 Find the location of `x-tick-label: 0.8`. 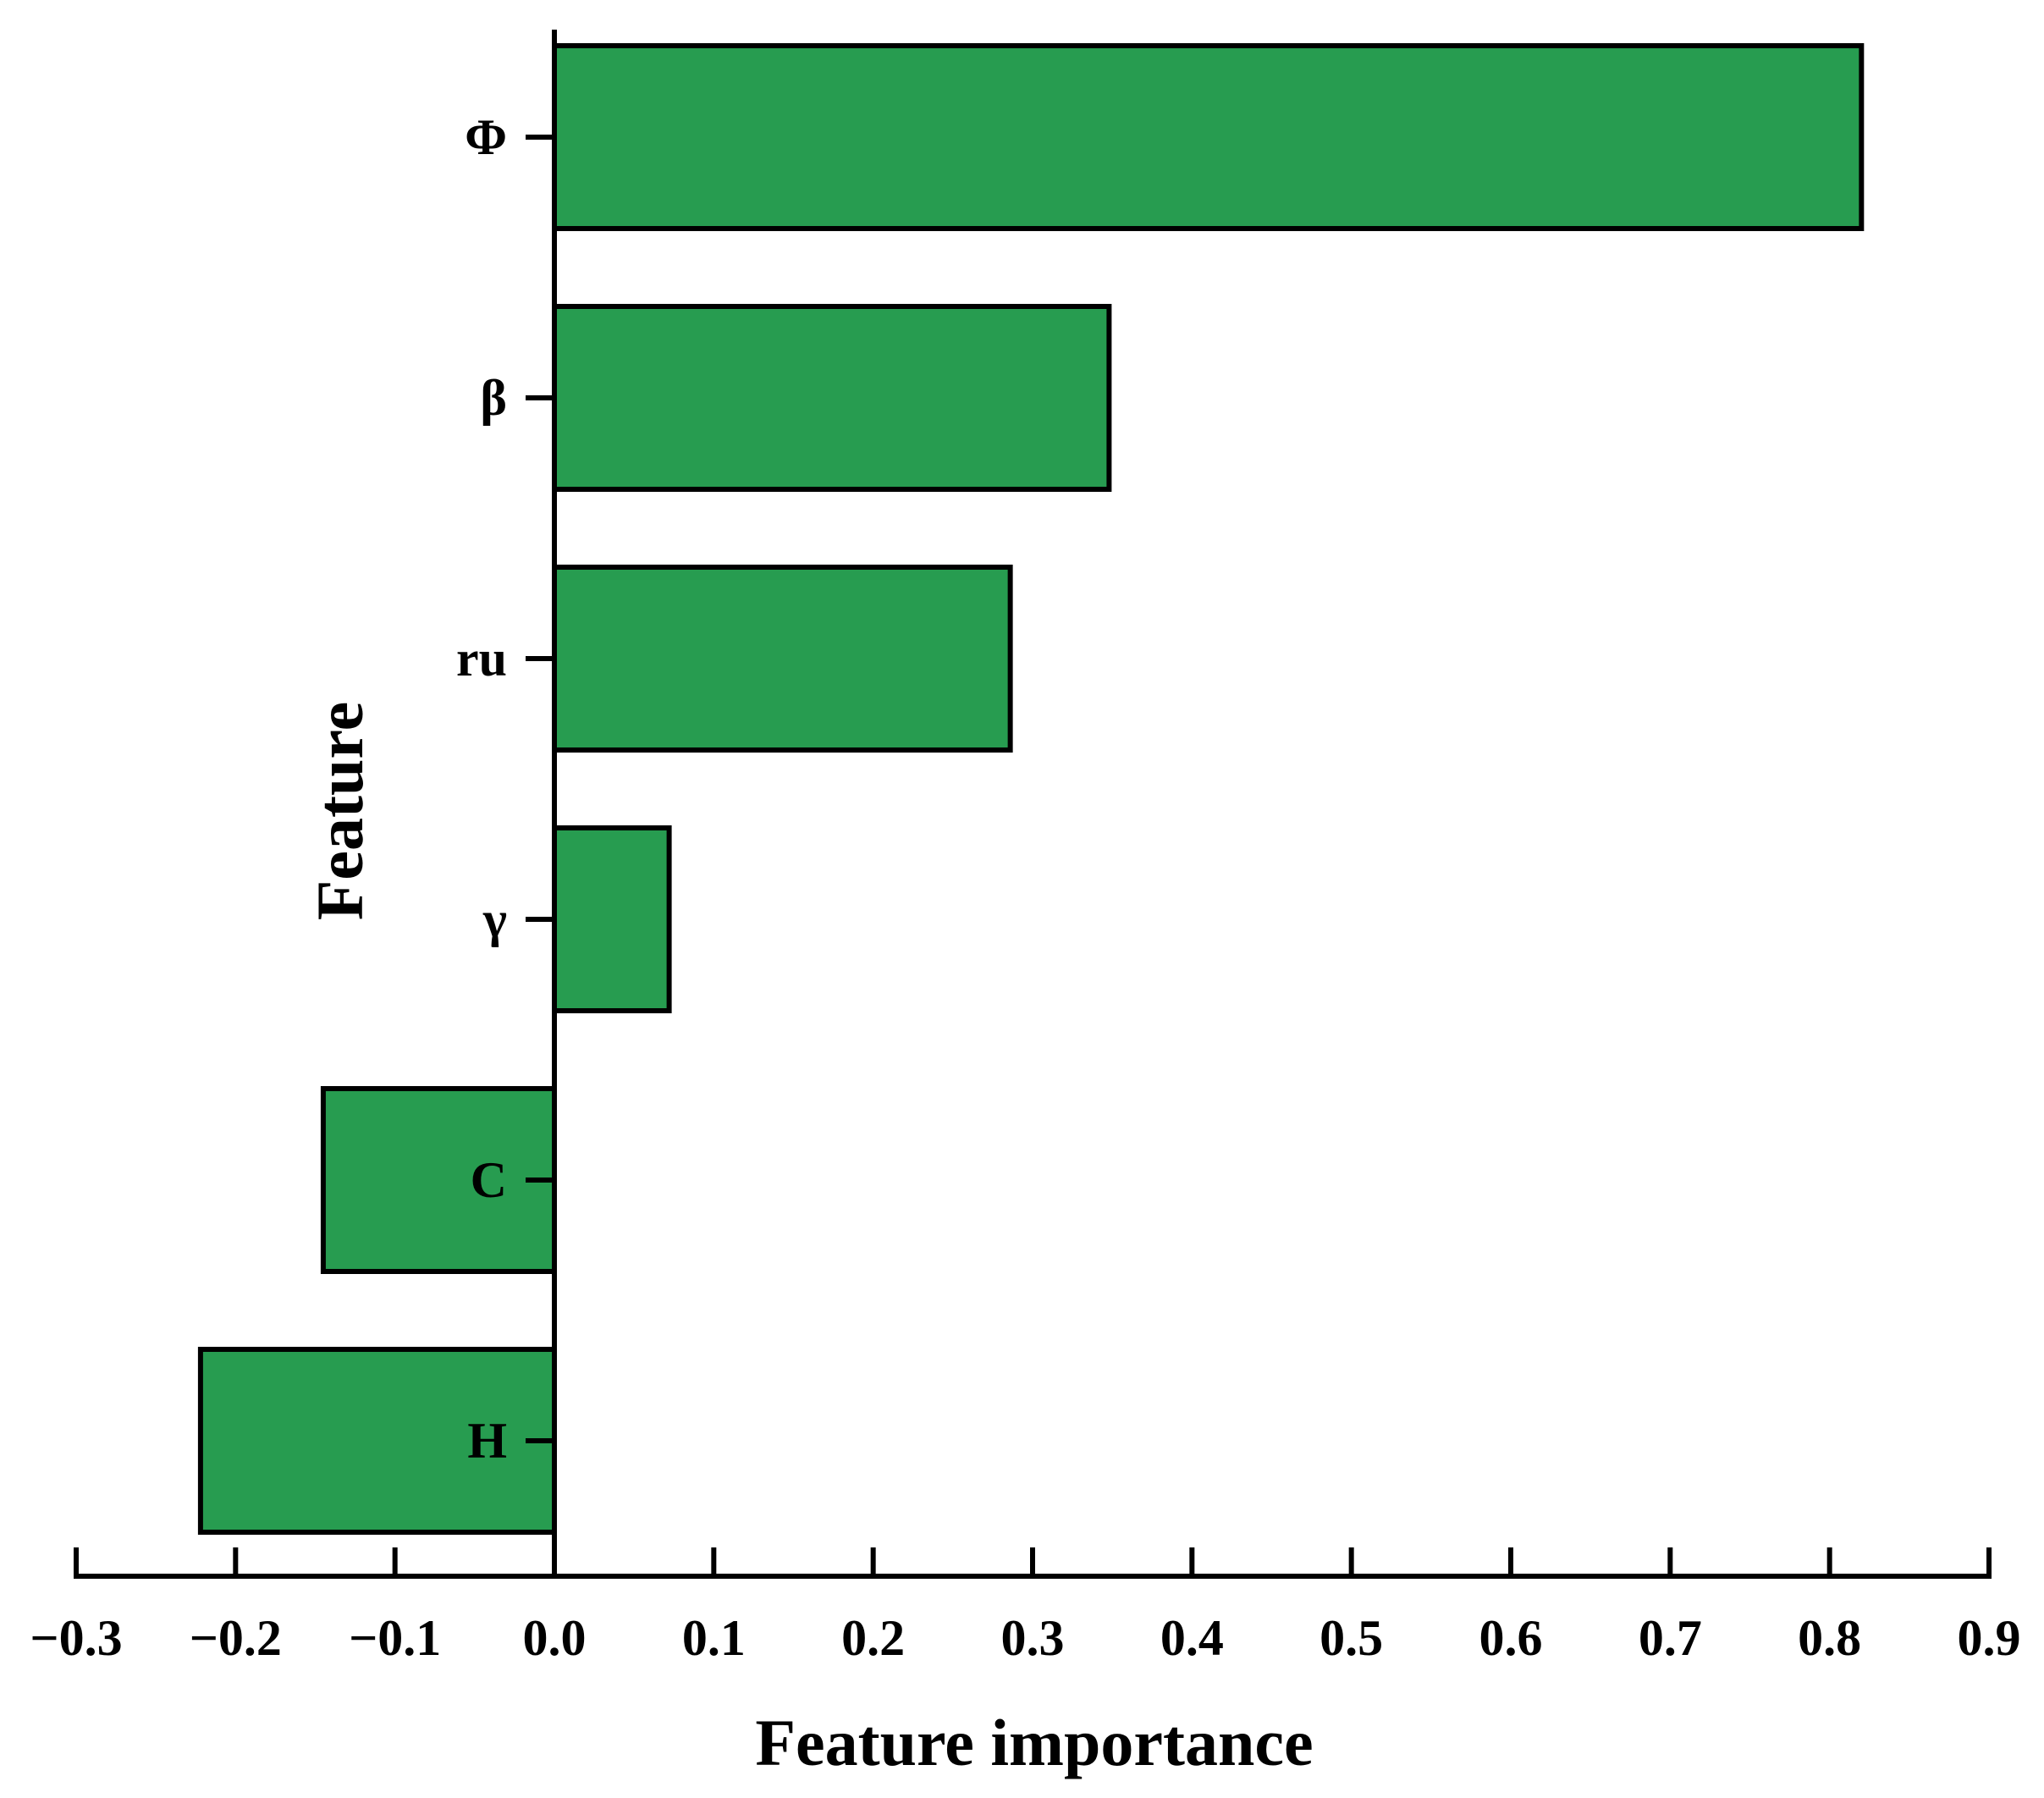

x-tick-label: 0.8 is located at coordinates (1829, 1638).